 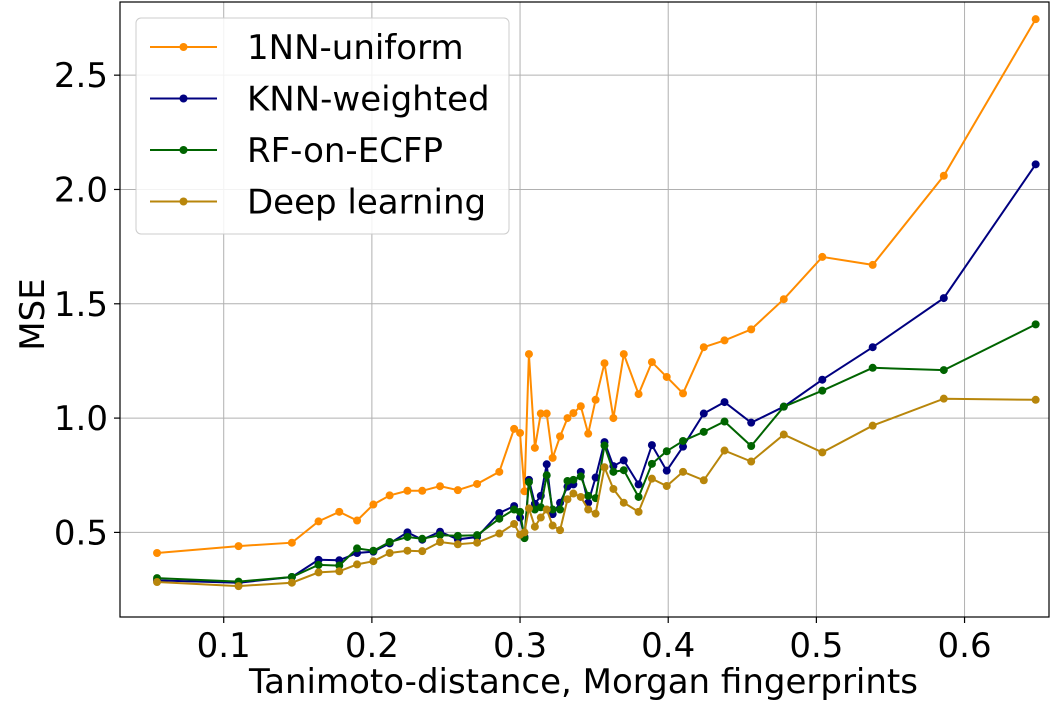 I want to click on legend-label: RF-on-ECFP, so click(x=345, y=151).